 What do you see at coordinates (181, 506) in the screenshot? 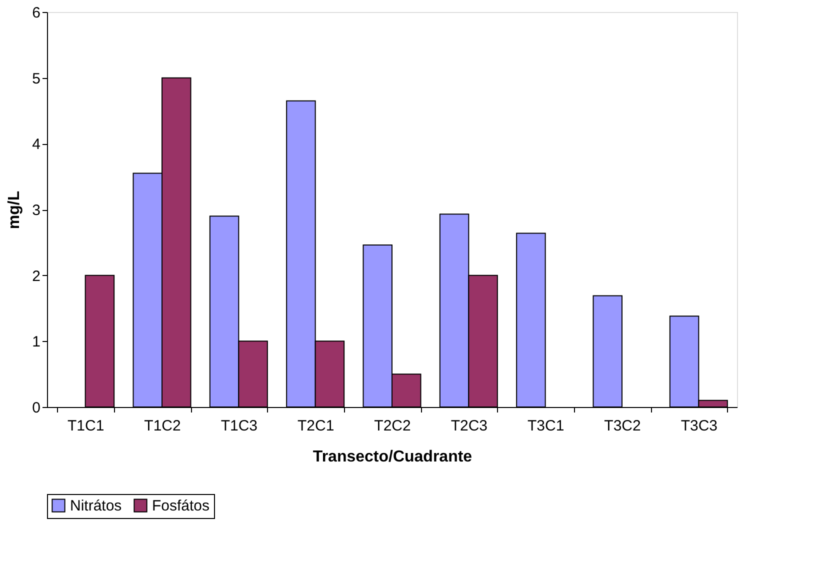
I see `legend-label: Fosfátos` at bounding box center [181, 506].